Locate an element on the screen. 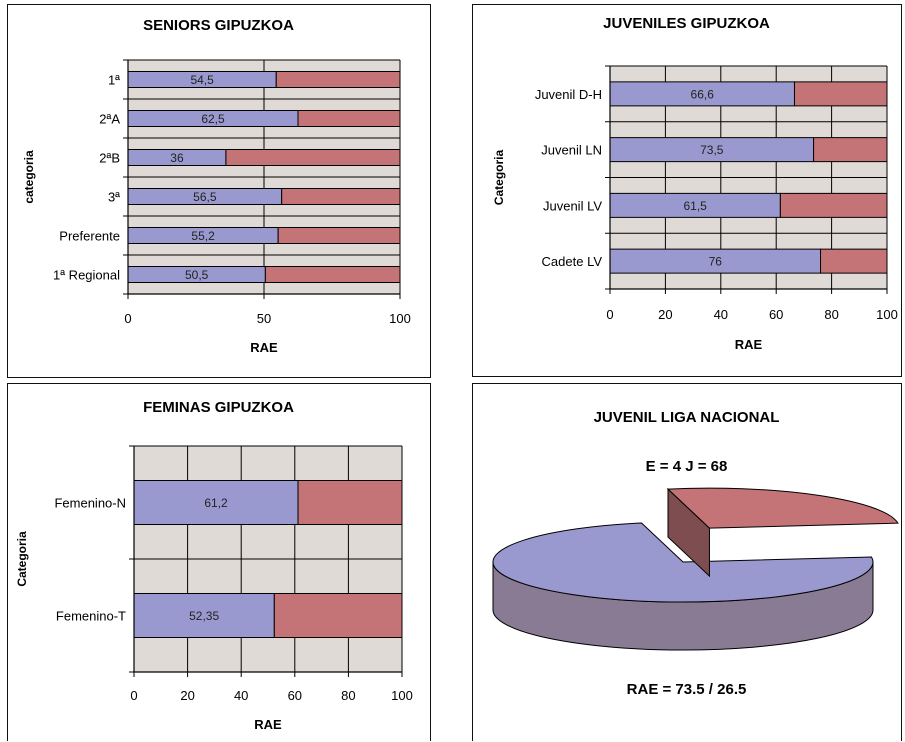 The image size is (905, 742). seniors-x-tick-label: 100 is located at coordinates (400, 318).